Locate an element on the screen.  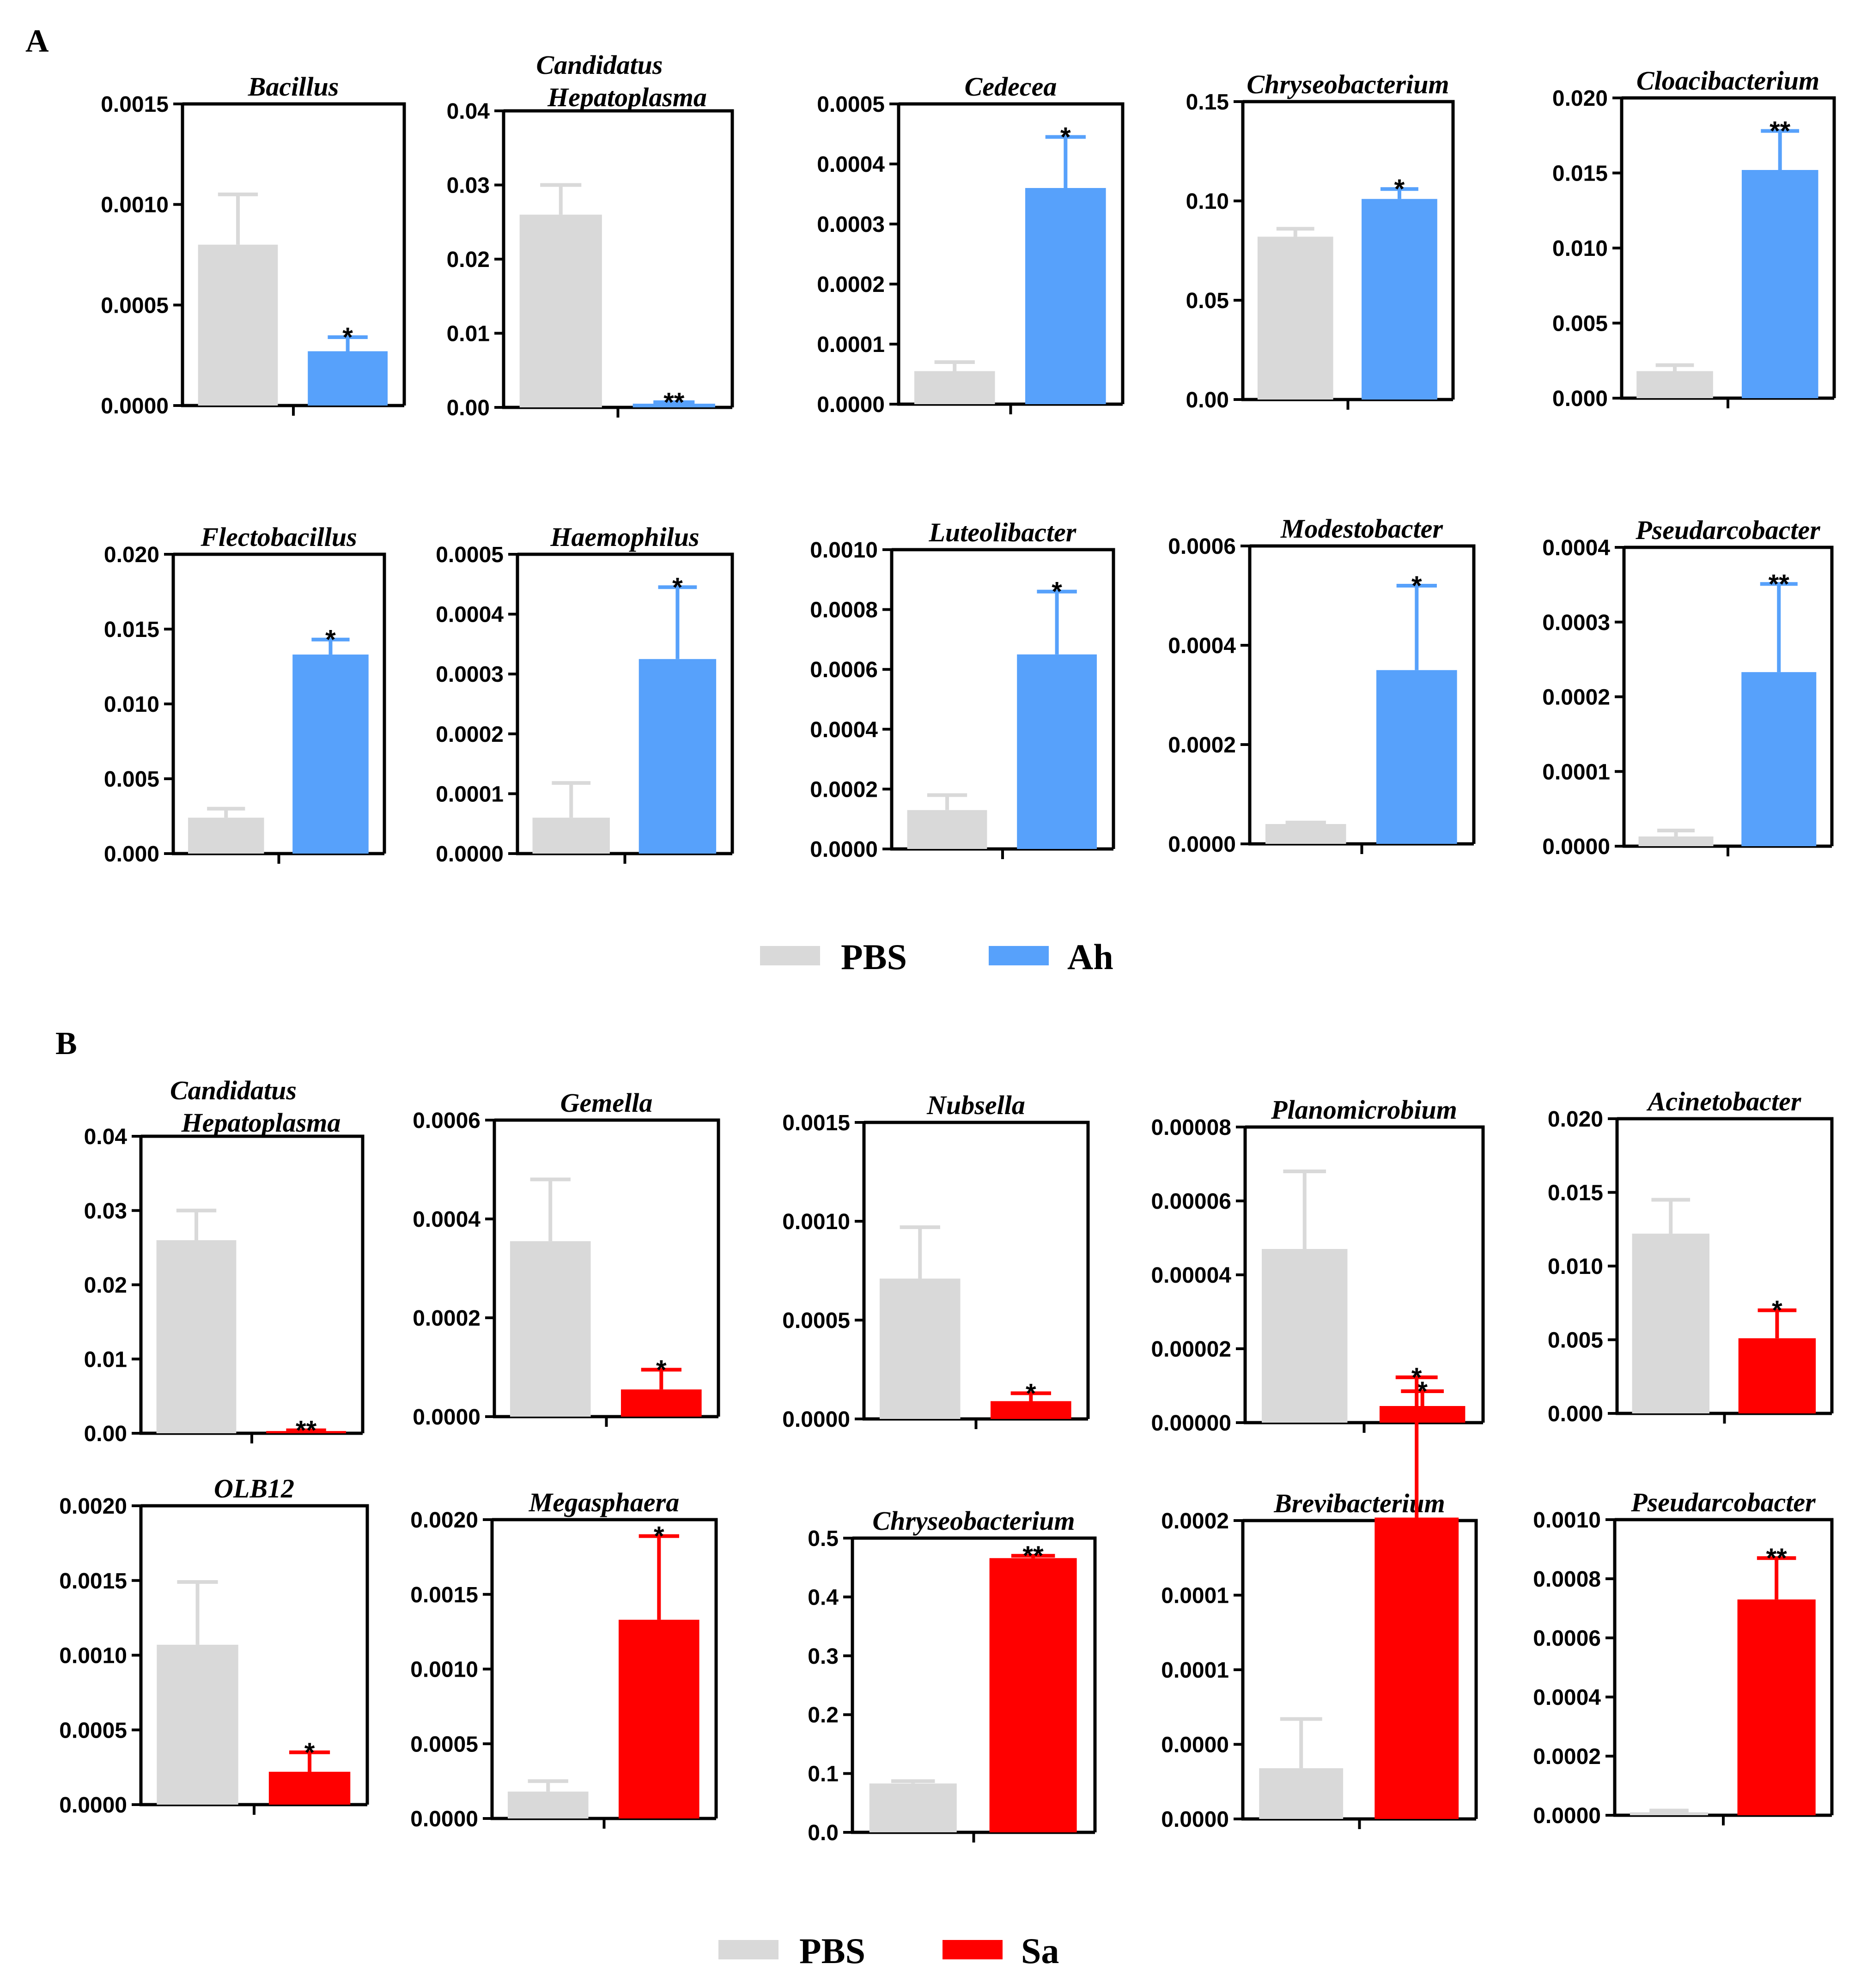
chart-title: Gemella is located at coordinates (607, 1103).